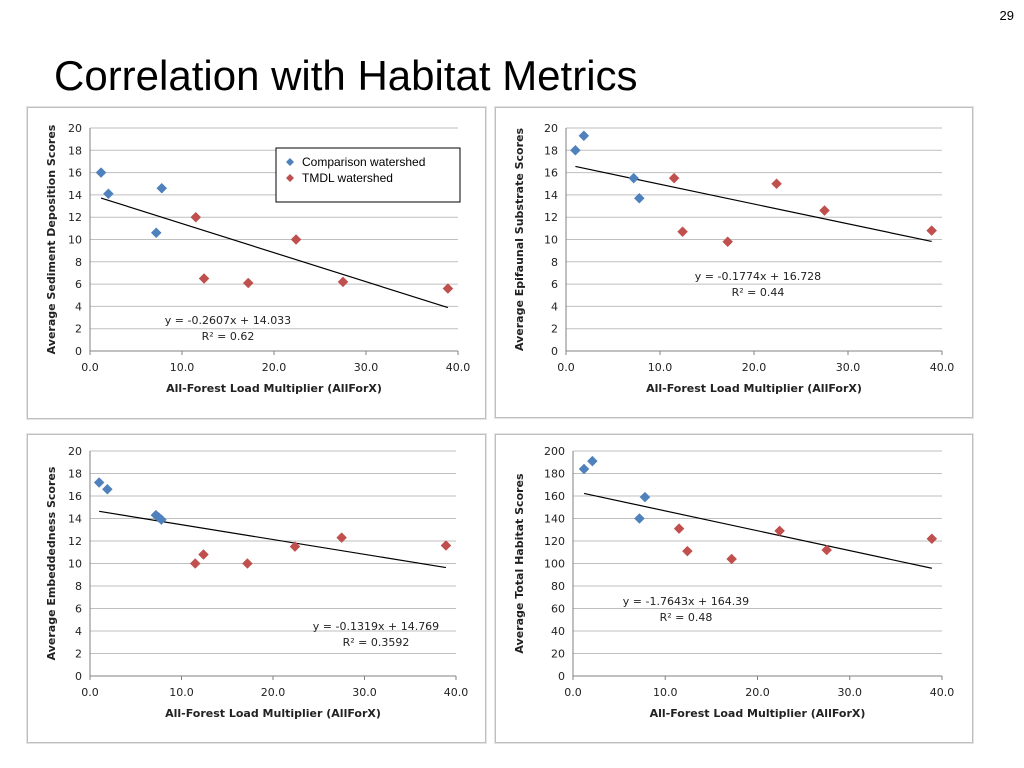 The height and width of the screenshot is (768, 1024). Describe the element at coordinates (554, 474) in the screenshot. I see `y-tick-label: 180` at that location.